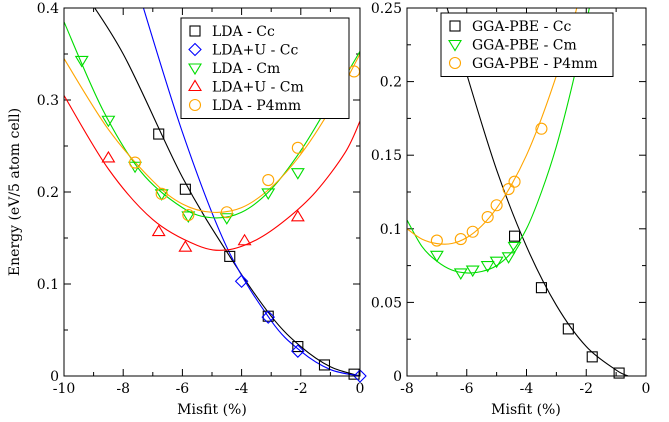 The image size is (669, 422). I want to click on left-x-tick-label: -8, so click(123, 389).